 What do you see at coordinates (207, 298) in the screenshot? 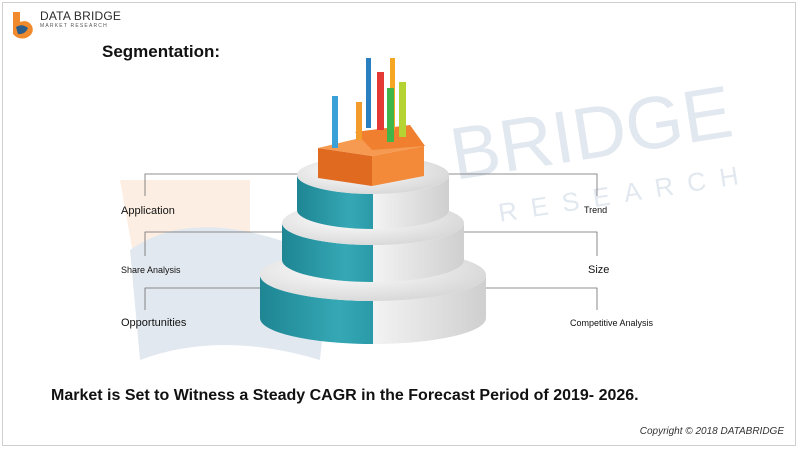
I see `connector-opportunities` at bounding box center [207, 298].